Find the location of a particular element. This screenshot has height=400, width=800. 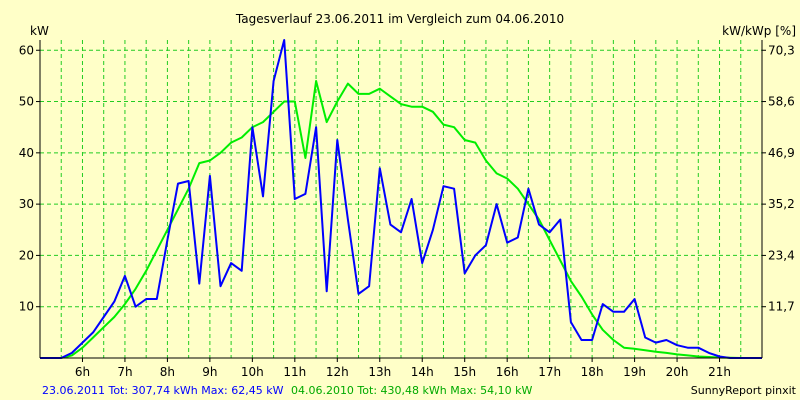

y-tick-label-left: 40 is located at coordinates (26, 153).